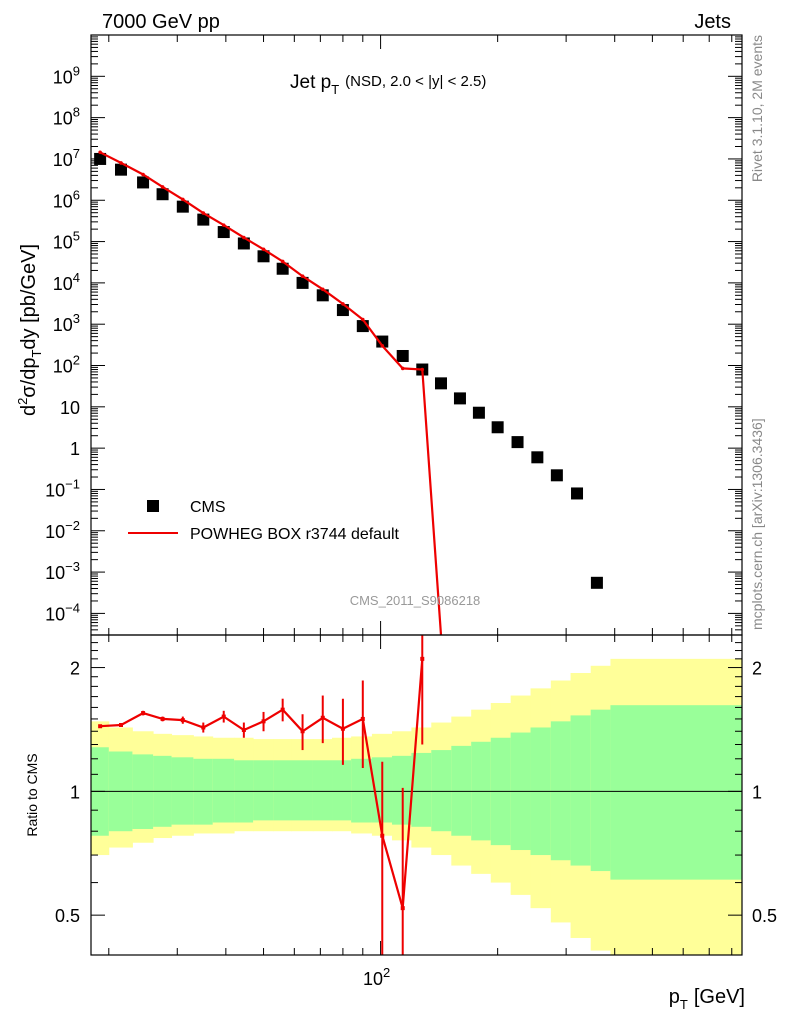  I want to click on ratio-y-tick-label-right: 1, so click(757, 792).